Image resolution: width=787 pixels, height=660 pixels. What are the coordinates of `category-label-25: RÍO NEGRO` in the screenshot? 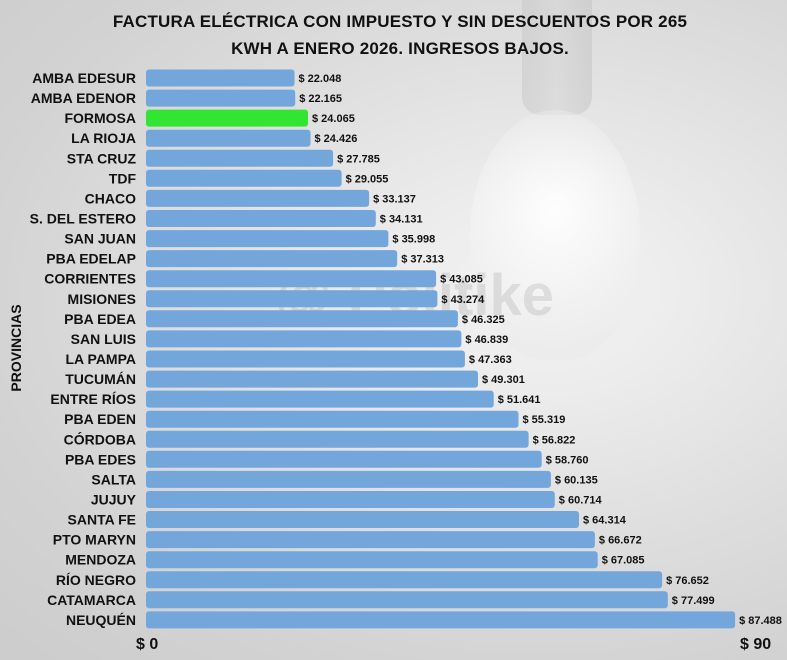 It's located at (96, 580).